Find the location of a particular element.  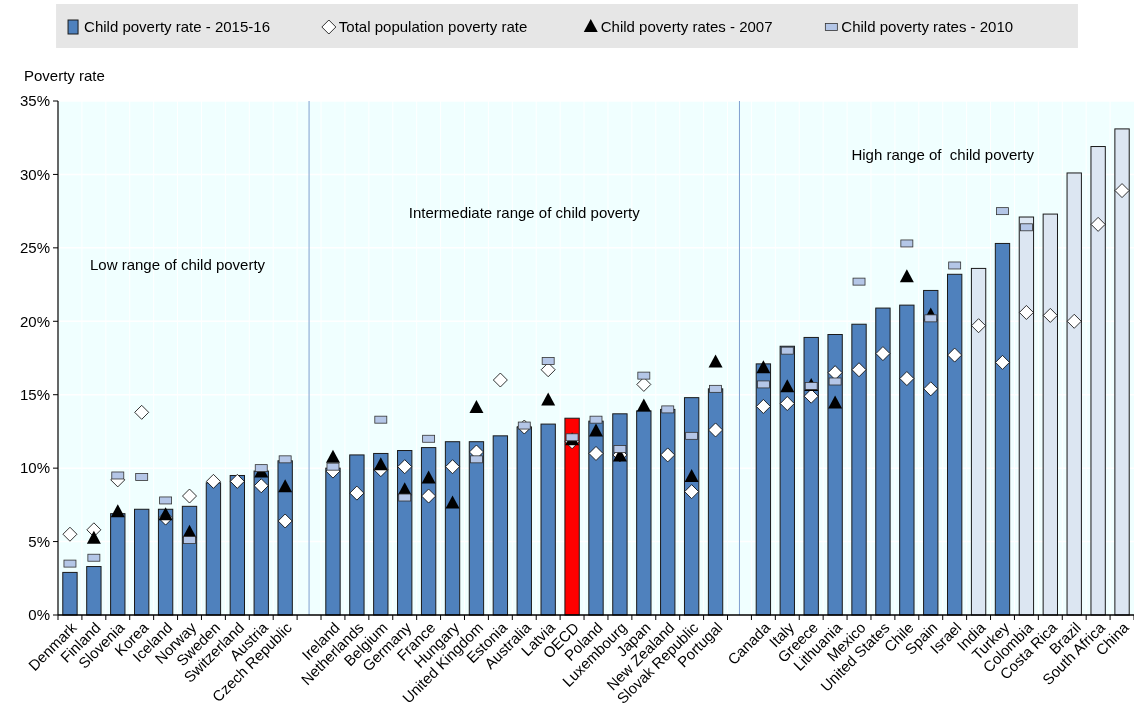

y-tick-label: 20% is located at coordinates (34, 321).